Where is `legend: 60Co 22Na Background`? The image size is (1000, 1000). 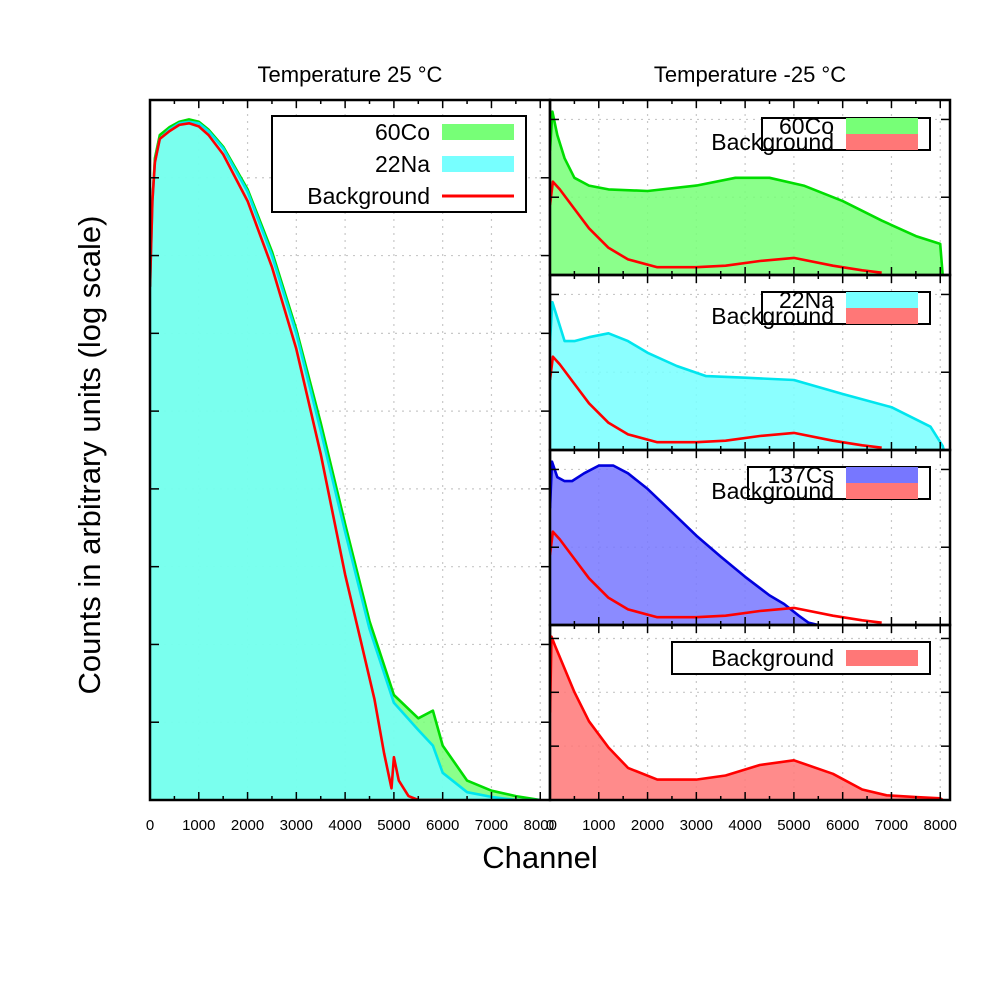 legend: 60Co 22Na Background is located at coordinates (399, 164).